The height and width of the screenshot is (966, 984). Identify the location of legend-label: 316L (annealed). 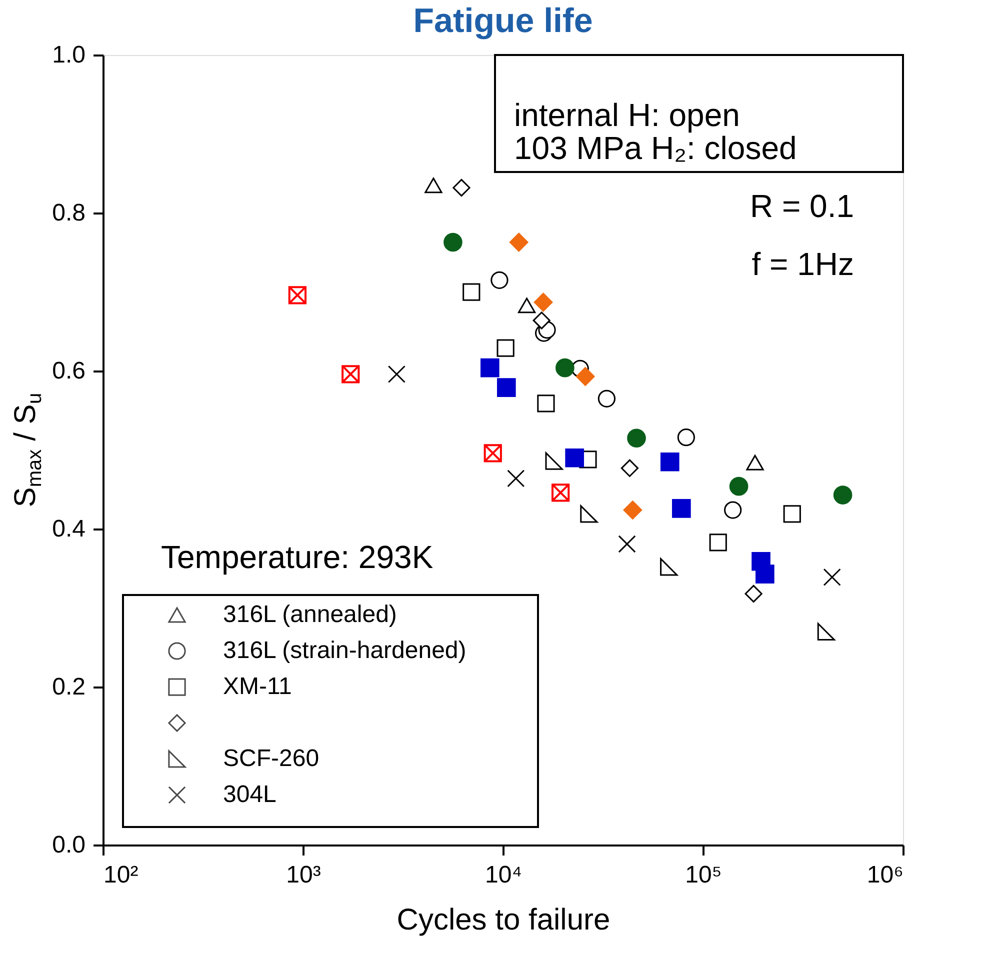
(310, 614).